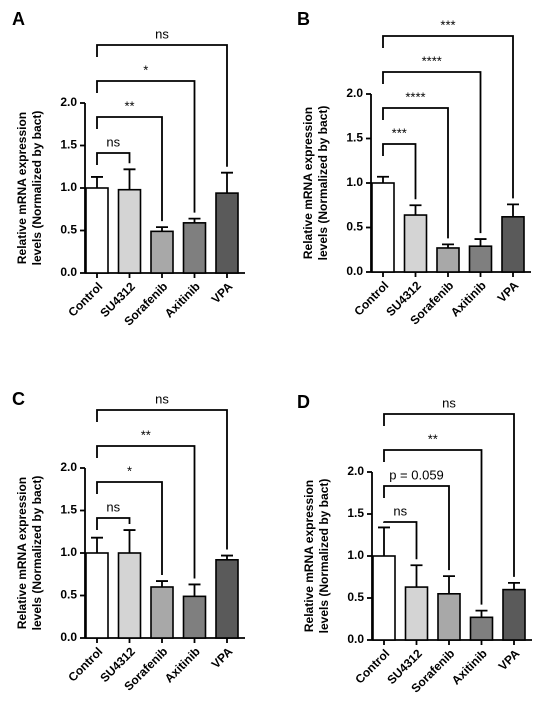 The width and height of the screenshot is (550, 709). Describe the element at coordinates (18, 19) in the screenshot. I see `panel-label: A` at that location.